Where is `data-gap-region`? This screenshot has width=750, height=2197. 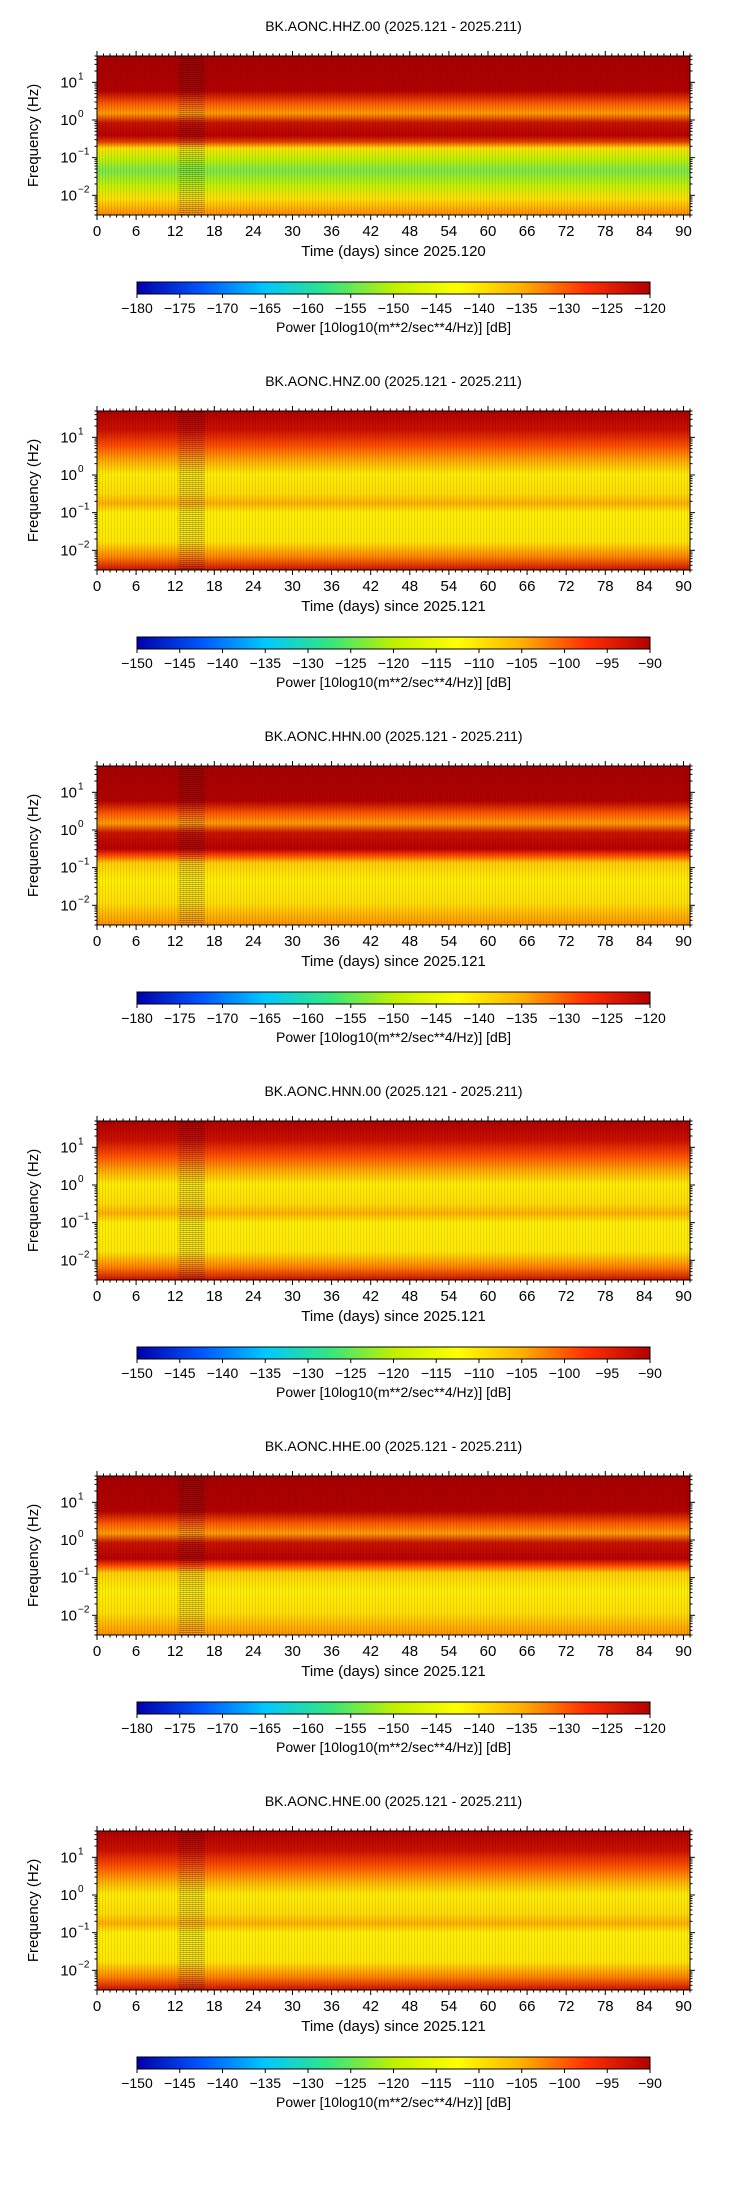 data-gap-region is located at coordinates (191, 1200).